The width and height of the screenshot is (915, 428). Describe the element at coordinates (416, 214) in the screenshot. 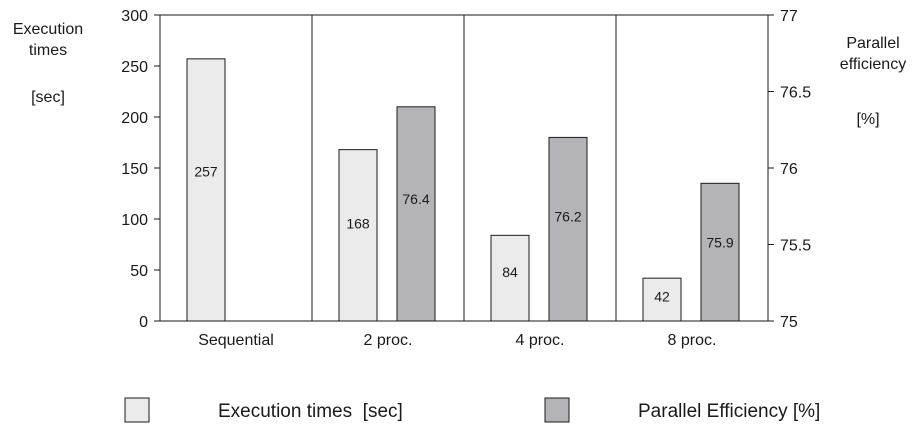

I see `bar-parallel-efficiency-2-proc` at that location.